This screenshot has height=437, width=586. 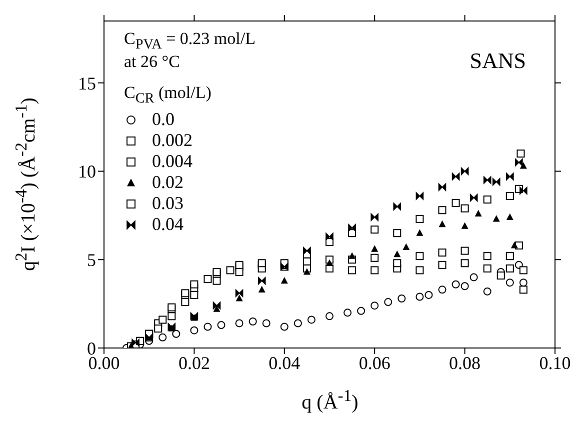 I want to click on annotation: at 26 °C, so click(x=152, y=62).